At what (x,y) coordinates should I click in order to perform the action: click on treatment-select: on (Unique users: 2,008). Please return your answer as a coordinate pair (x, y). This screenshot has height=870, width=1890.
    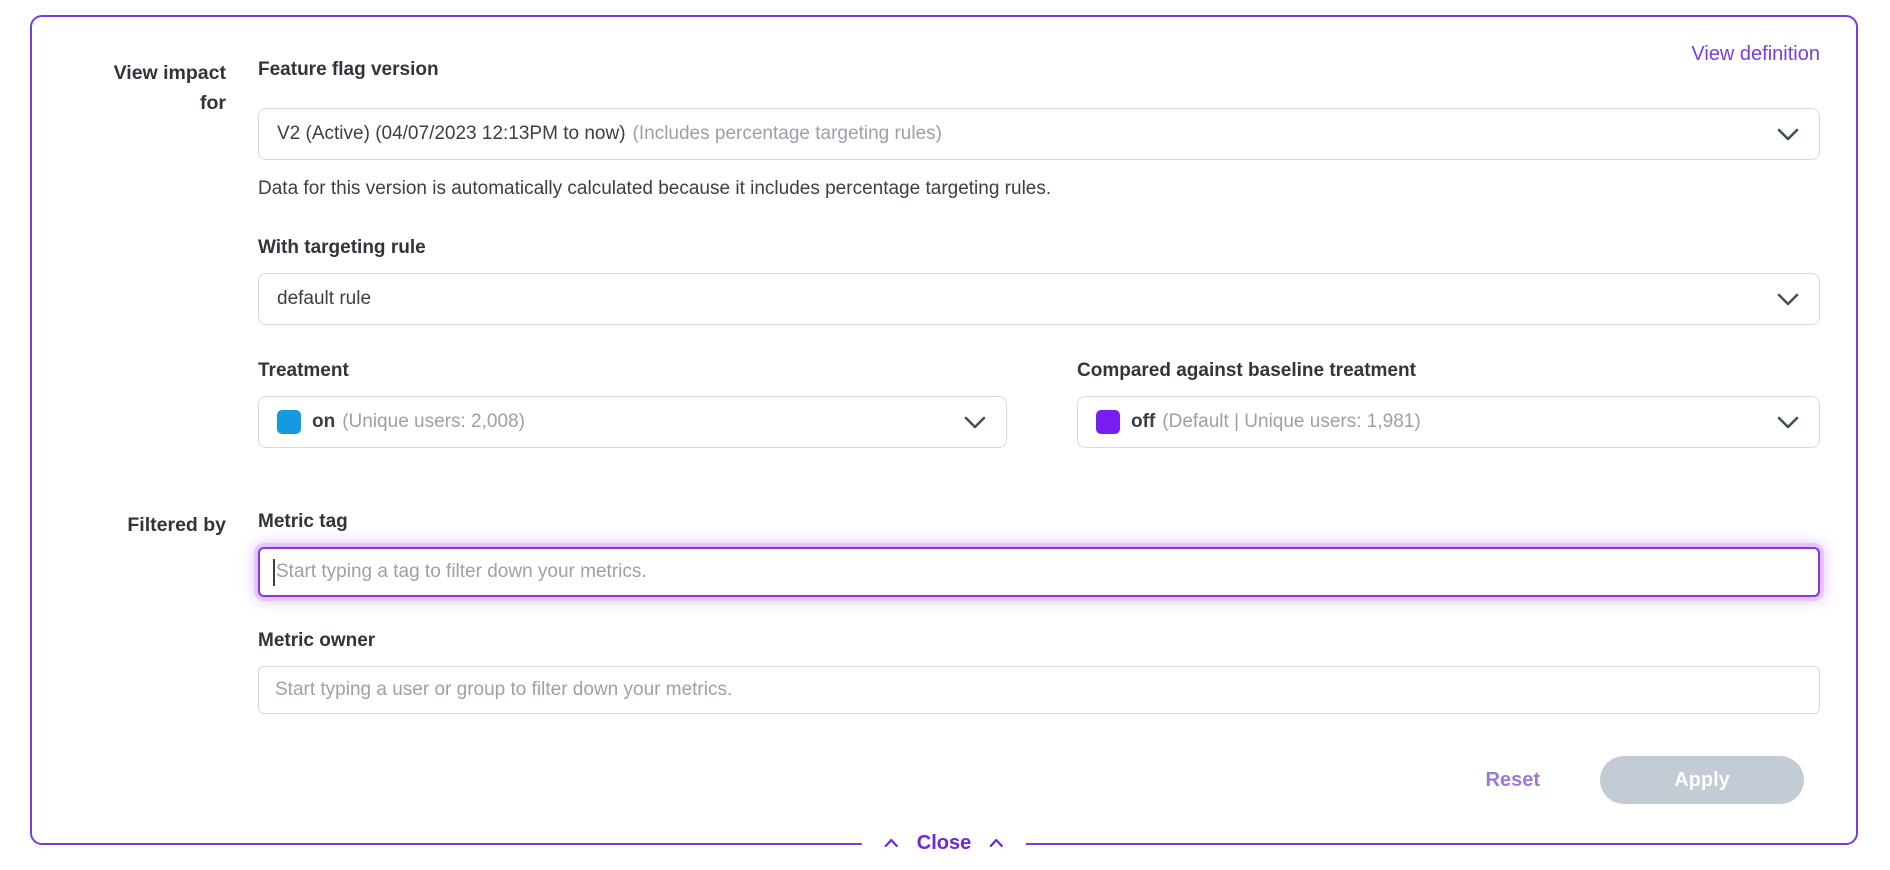
    Looking at the image, I should click on (632, 422).